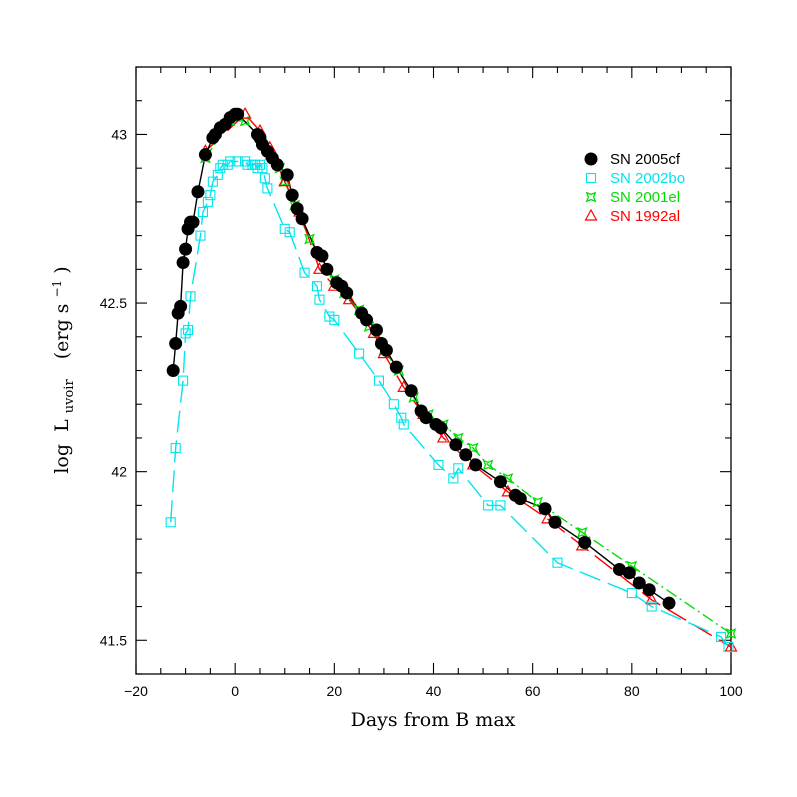 This screenshot has width=797, height=797. What do you see at coordinates (136, 691) in the screenshot?
I see `x-tick-label: −20` at bounding box center [136, 691].